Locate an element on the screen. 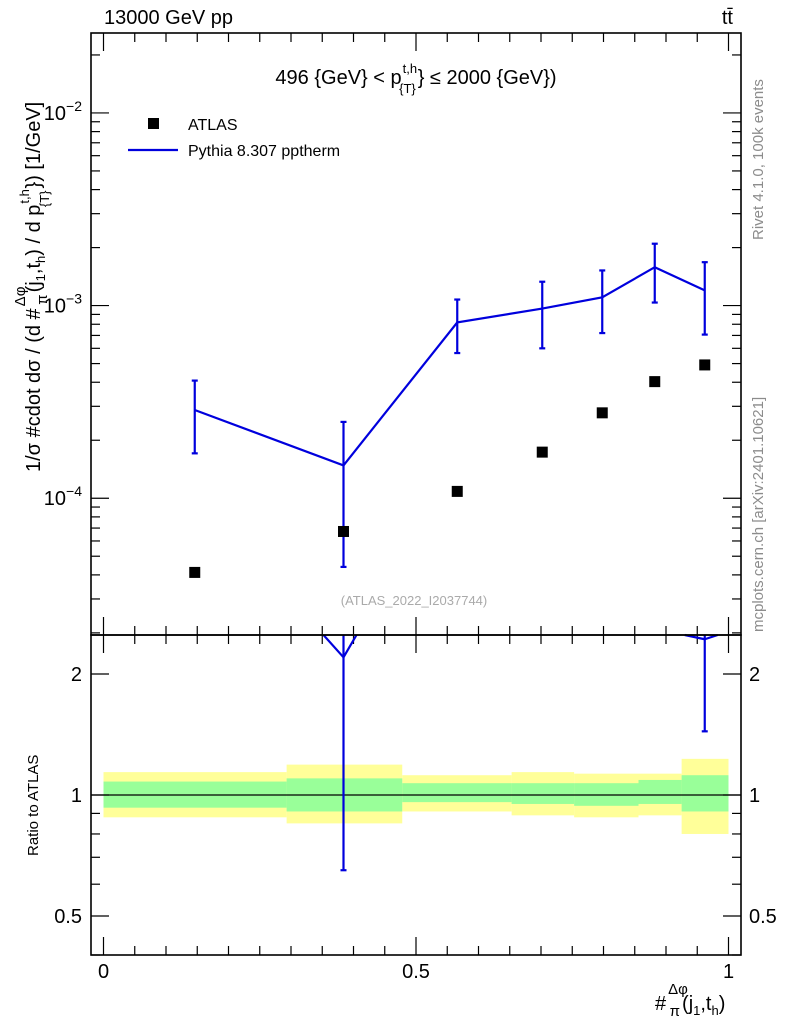  x-tick-label: 0.5 is located at coordinates (416, 972).